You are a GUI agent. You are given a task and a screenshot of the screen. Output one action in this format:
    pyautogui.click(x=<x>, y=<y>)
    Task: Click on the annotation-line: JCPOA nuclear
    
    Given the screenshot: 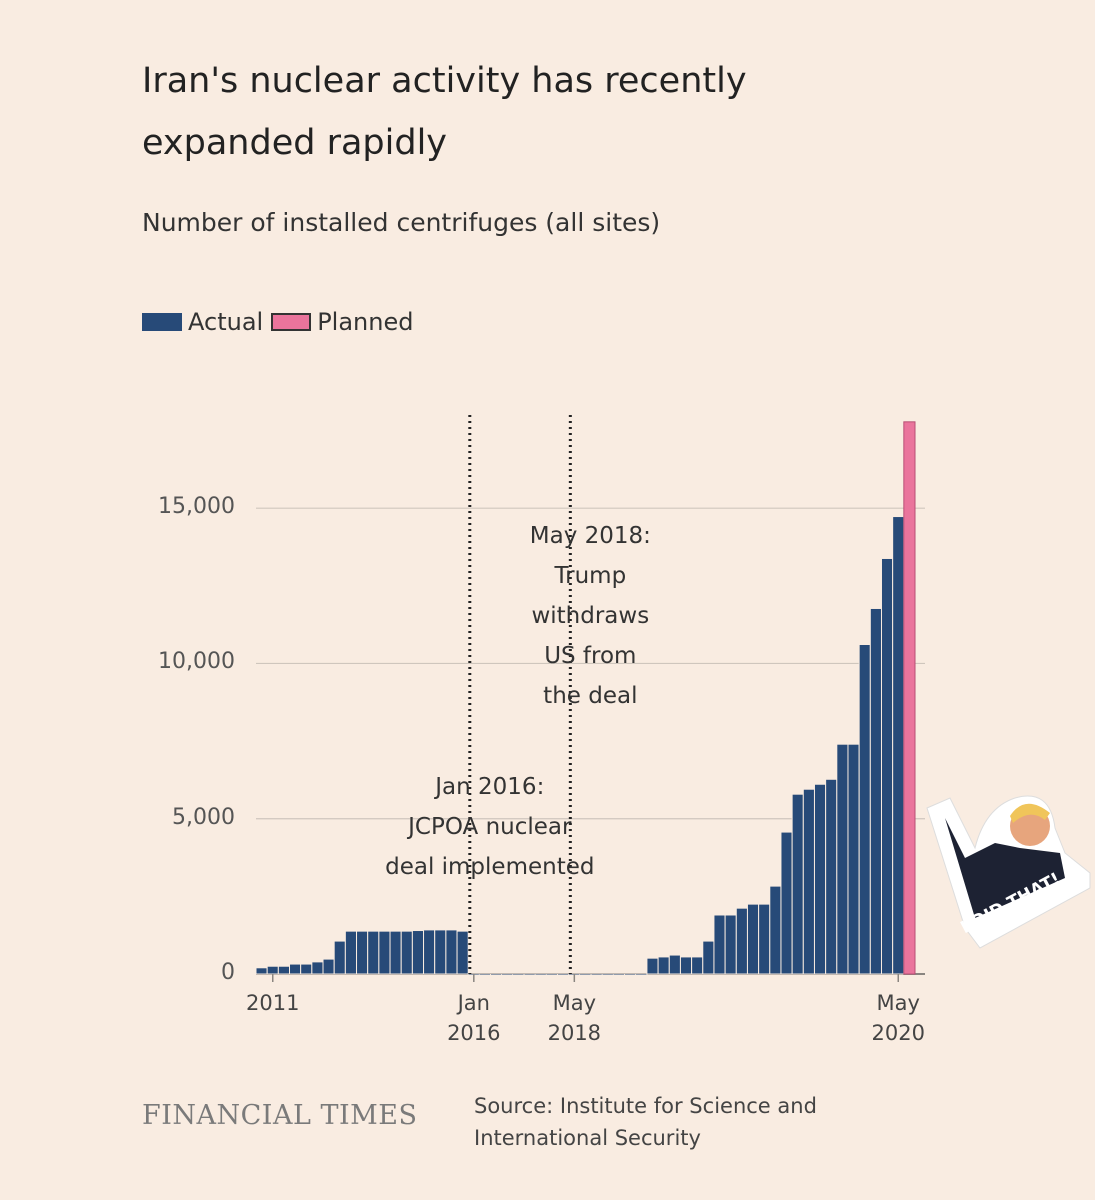 What is the action you would take?
    pyautogui.click(x=490, y=827)
    